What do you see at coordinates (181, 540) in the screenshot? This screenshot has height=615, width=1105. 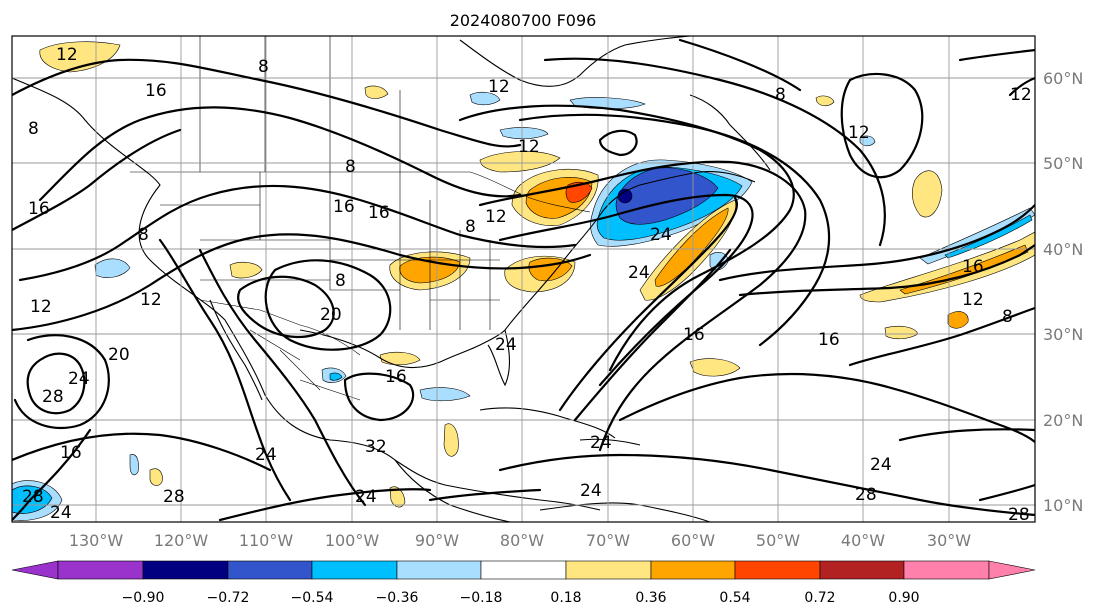 I see `lon-label: 120°W` at bounding box center [181, 540].